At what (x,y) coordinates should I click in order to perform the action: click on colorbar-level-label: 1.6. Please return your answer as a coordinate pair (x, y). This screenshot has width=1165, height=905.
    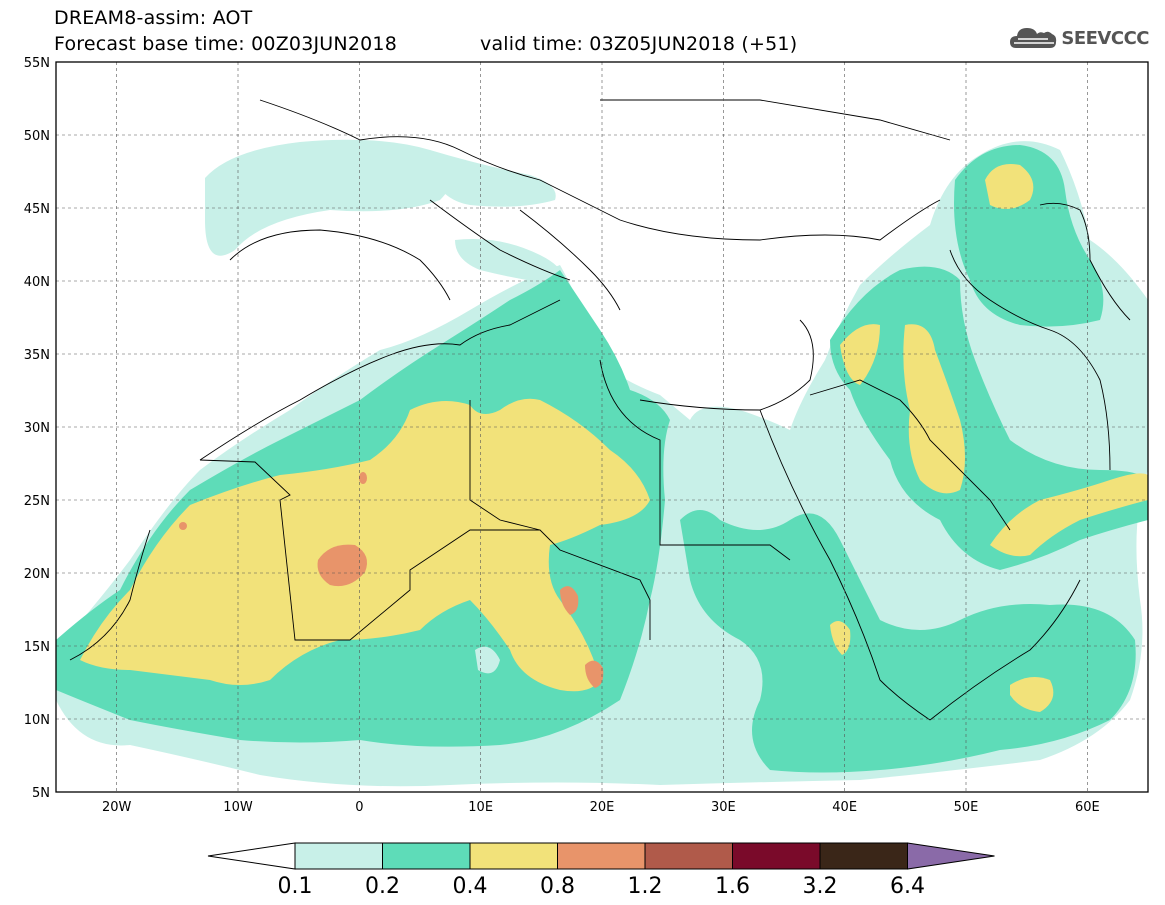
    Looking at the image, I should click on (732, 886).